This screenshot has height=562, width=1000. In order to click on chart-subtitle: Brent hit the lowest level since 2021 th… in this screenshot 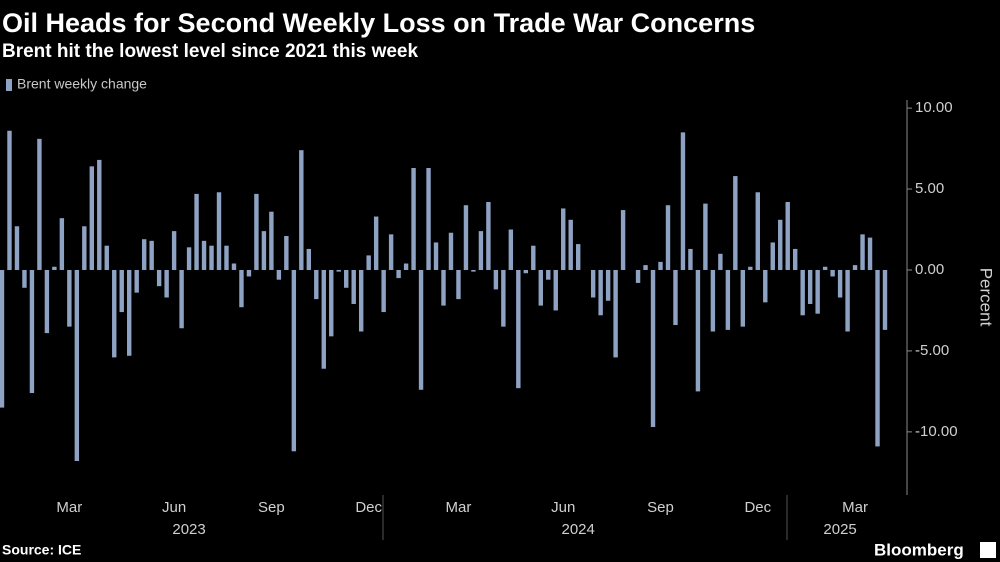, I will do `click(210, 51)`.